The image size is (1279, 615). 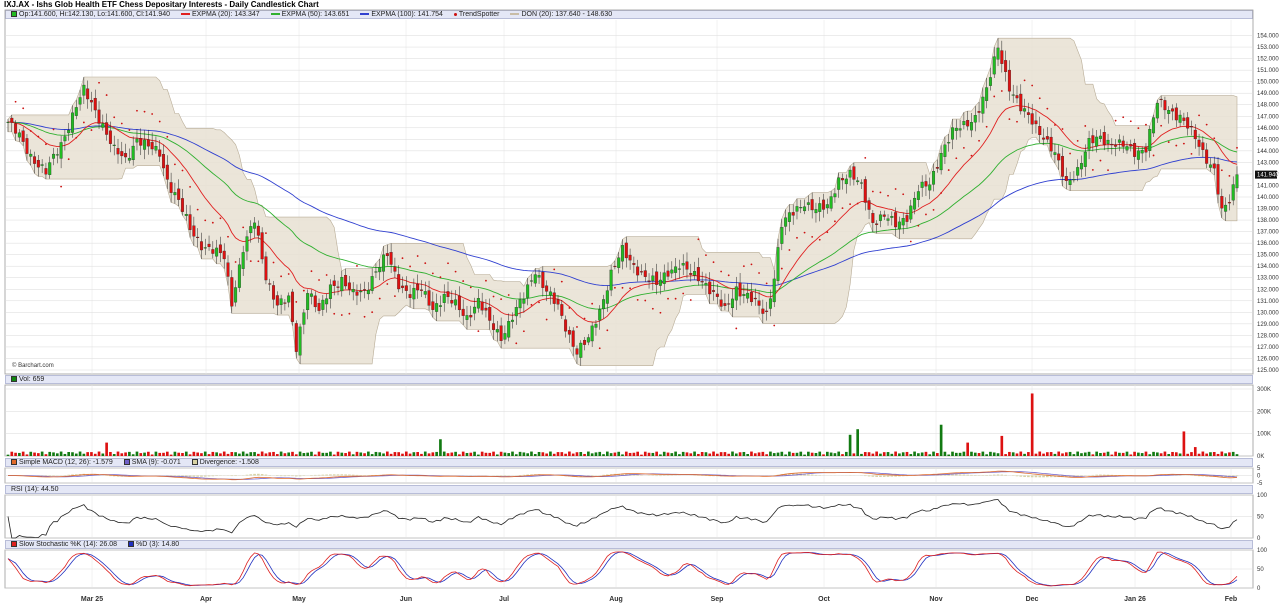 I want to click on x-tick-label: Jan 26, so click(x=1135, y=599).